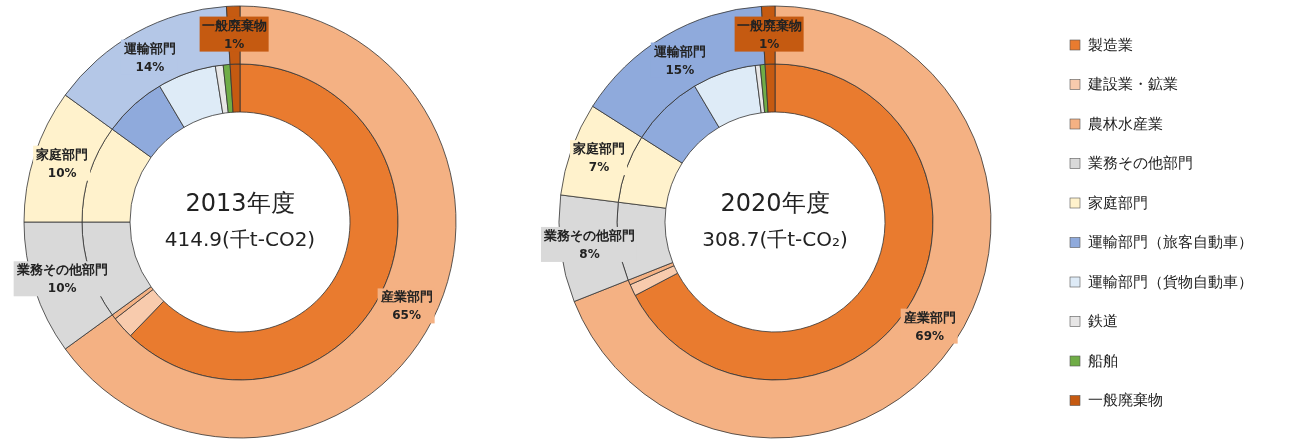  What do you see at coordinates (406, 315) in the screenshot?
I see `data-label: 65%` at bounding box center [406, 315].